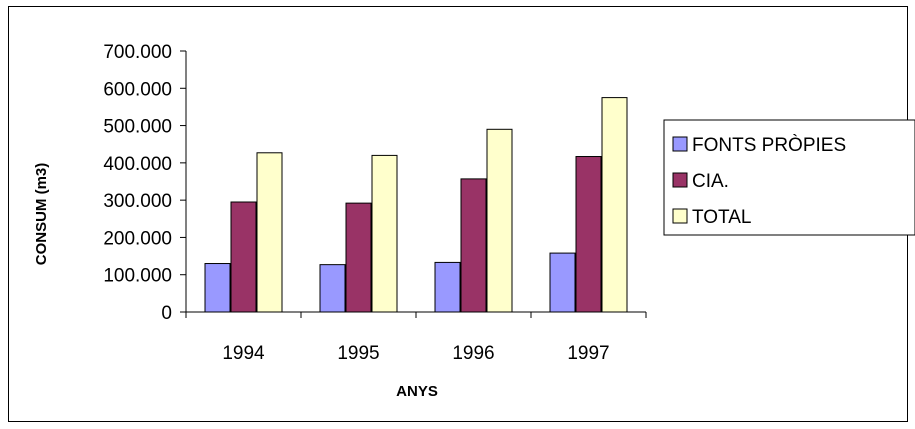 Image resolution: width=915 pixels, height=429 pixels. What do you see at coordinates (769, 145) in the screenshot?
I see `legend-label: FONTS PRÒPIES` at bounding box center [769, 145].